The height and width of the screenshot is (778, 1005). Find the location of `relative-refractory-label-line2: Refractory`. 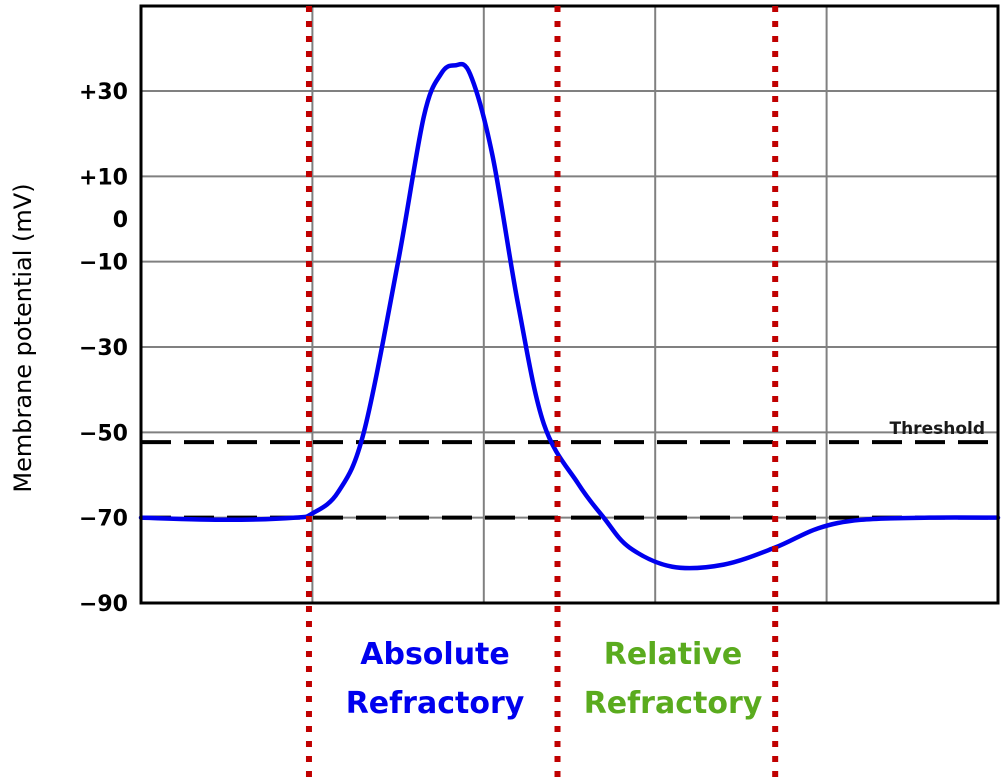

relative-refractory-label-line2: Refractory is located at coordinates (673, 703).